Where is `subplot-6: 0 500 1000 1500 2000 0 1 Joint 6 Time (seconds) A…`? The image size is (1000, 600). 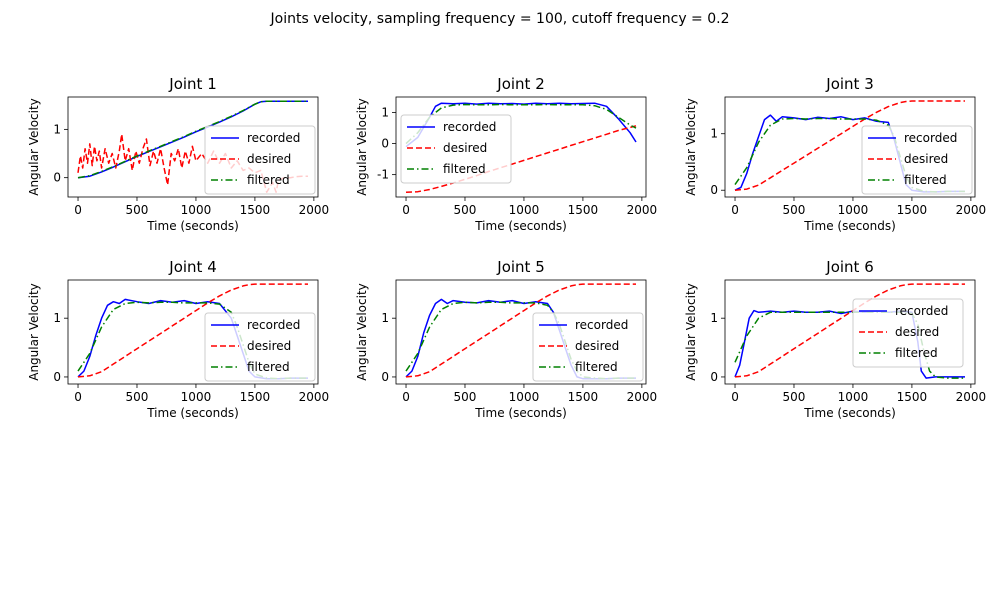
subplot-6: 0 500 1000 1500 2000 0 1 Joint 6 Time (seconds) A… is located at coordinates (835, 339).